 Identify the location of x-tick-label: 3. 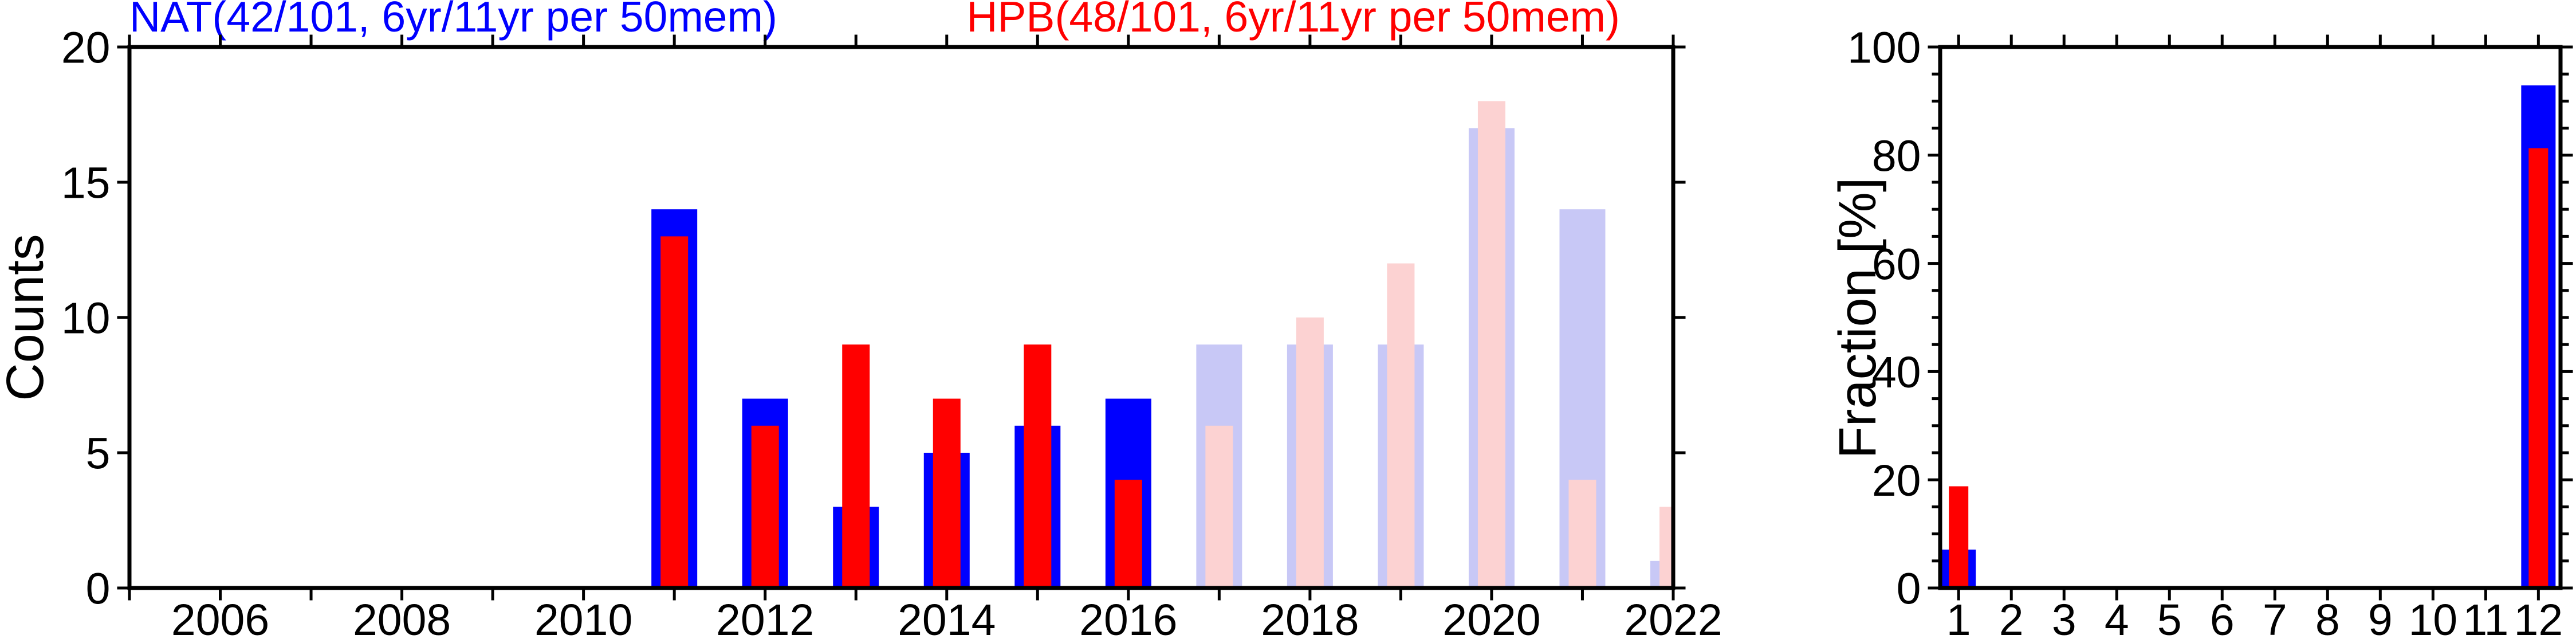
(2064, 617).